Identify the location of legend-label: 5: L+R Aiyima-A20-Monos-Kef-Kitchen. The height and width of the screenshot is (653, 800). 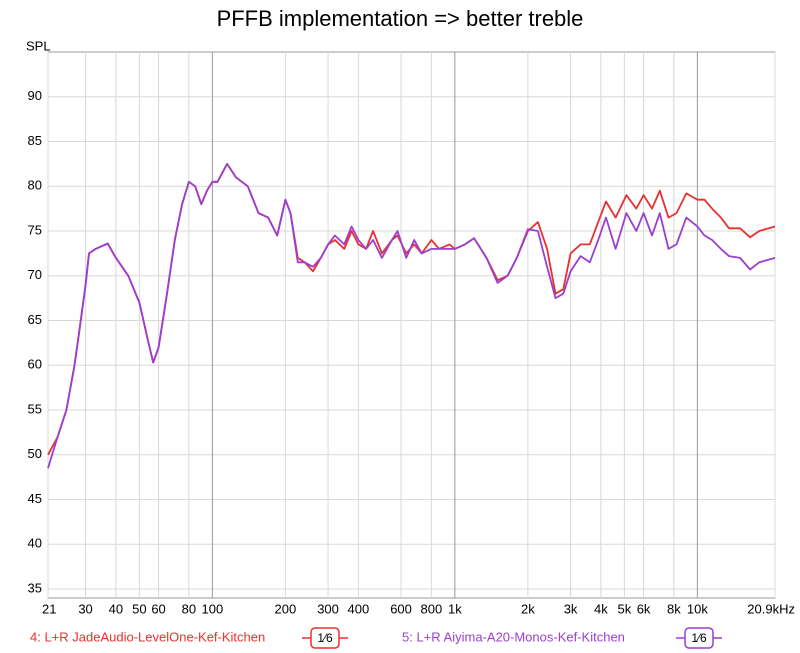
(513, 636).